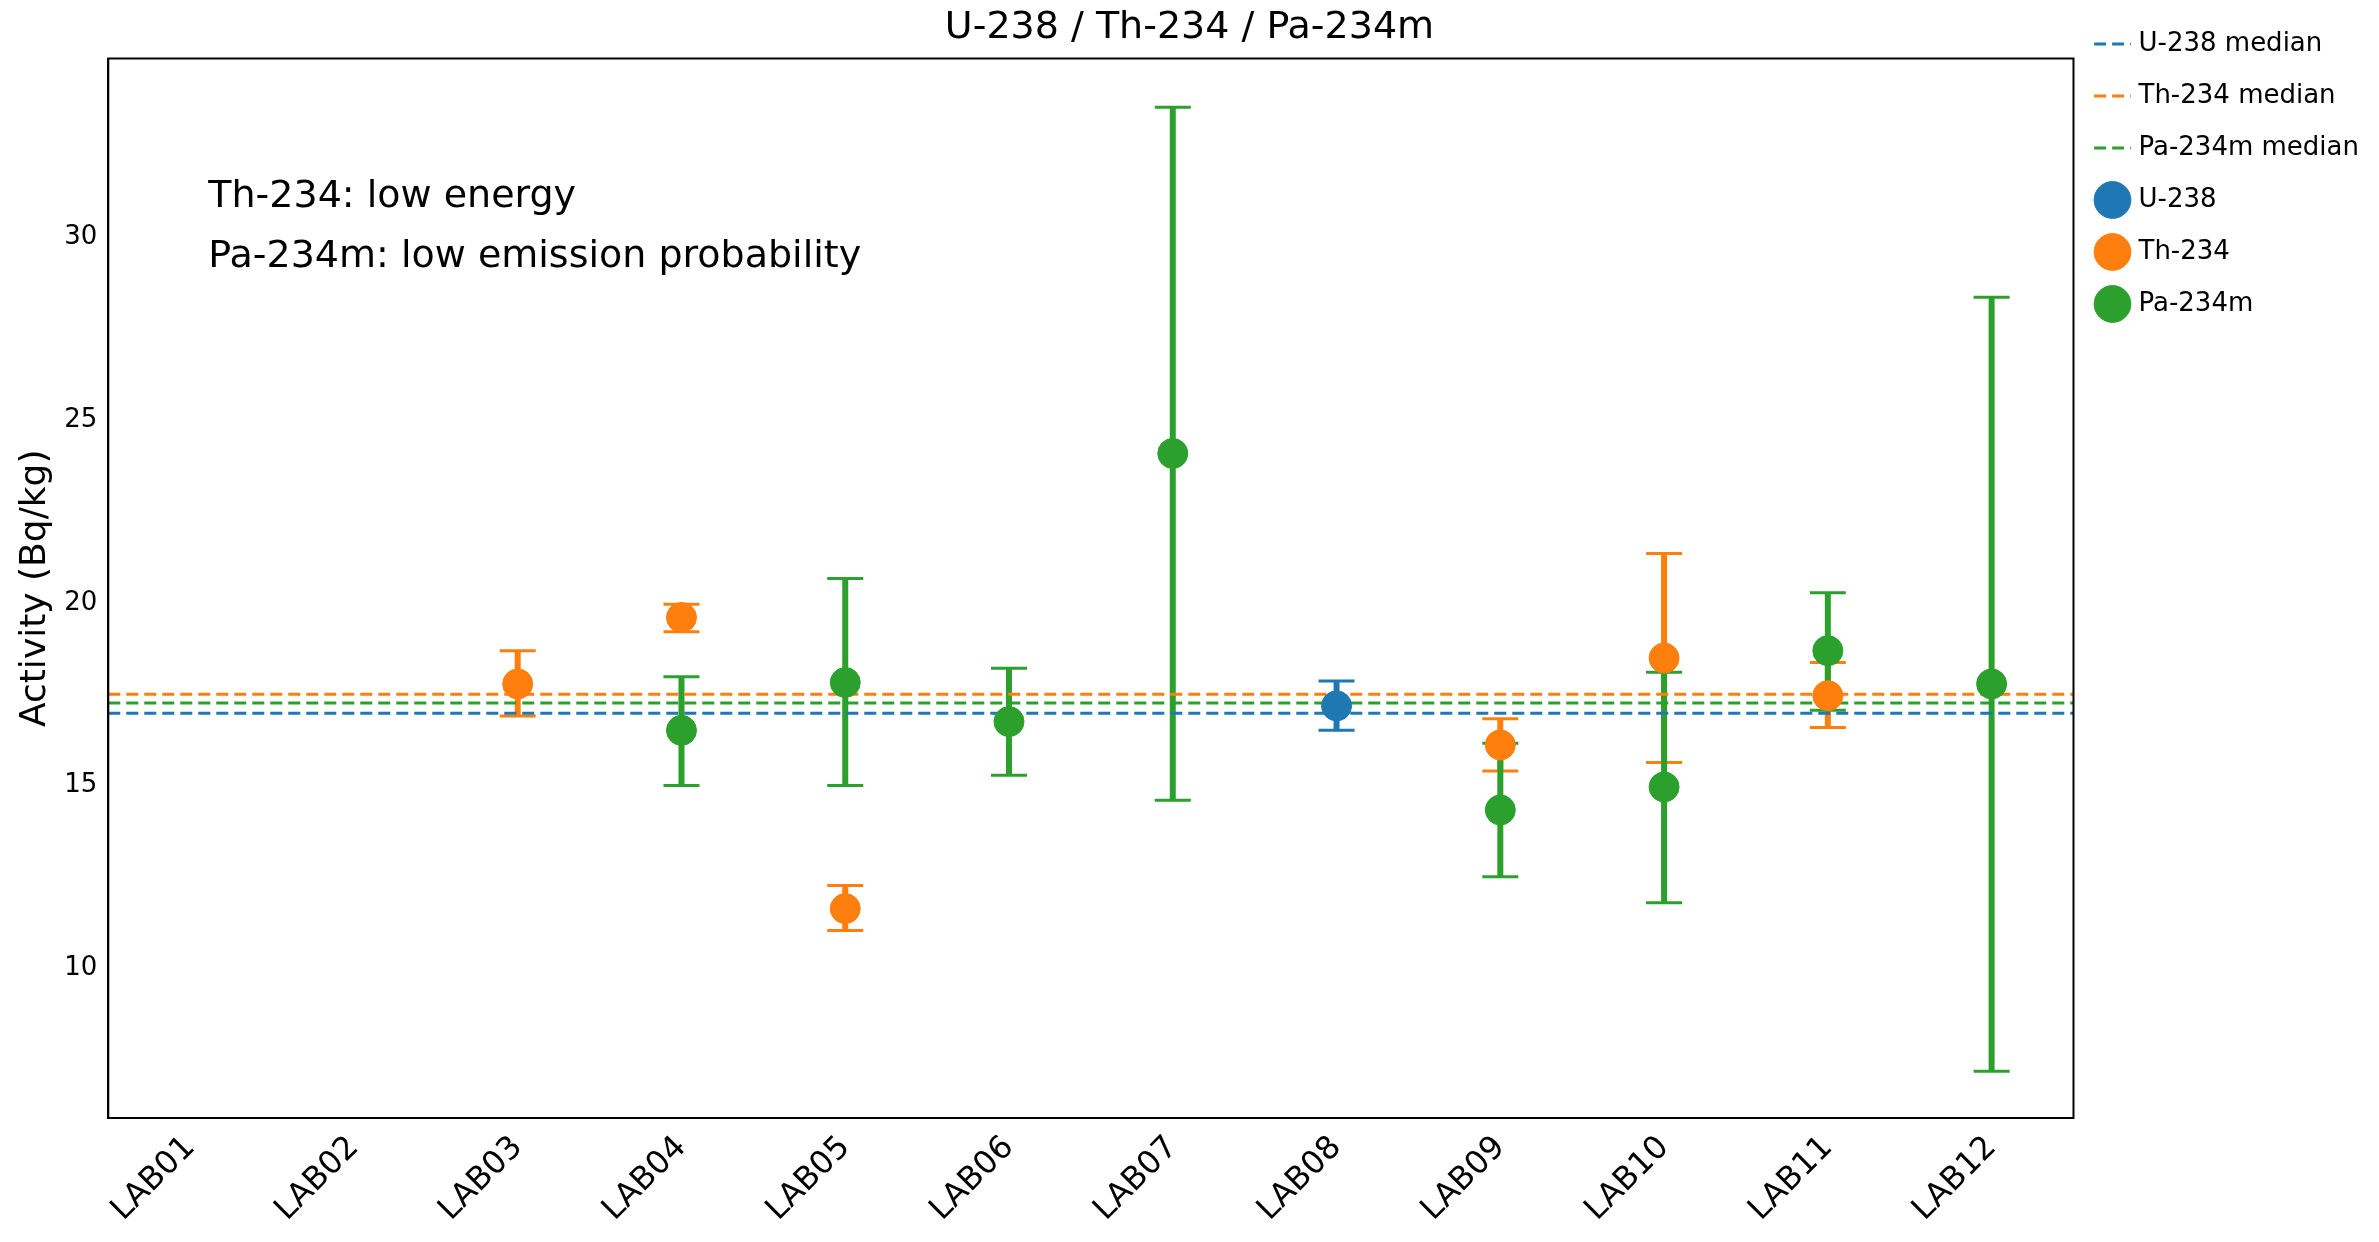 This screenshot has width=2379, height=1242. I want to click on annotation: Pa-234m: low emission probability, so click(535, 254).